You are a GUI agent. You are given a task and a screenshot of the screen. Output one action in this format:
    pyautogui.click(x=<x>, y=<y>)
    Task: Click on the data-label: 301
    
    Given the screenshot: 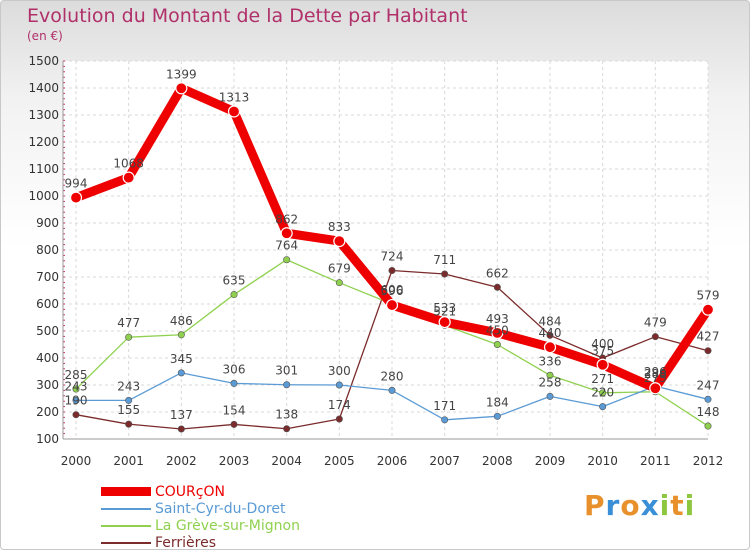 What is the action you would take?
    pyautogui.click(x=286, y=371)
    